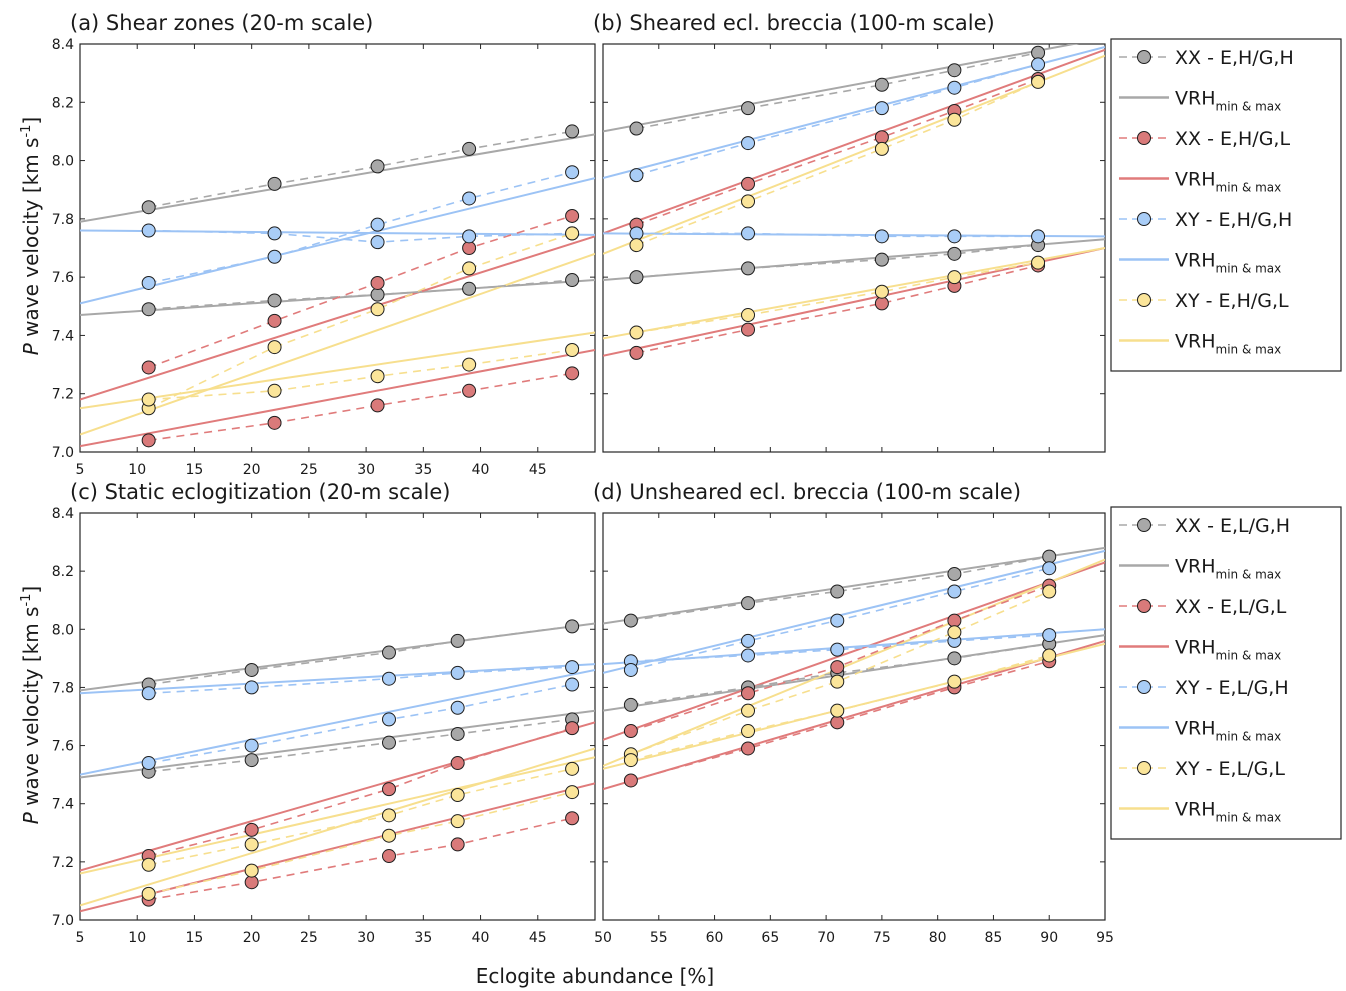 The image size is (1346, 991). Describe the element at coordinates (882, 938) in the screenshot. I see `x-tick-label: 75` at that location.